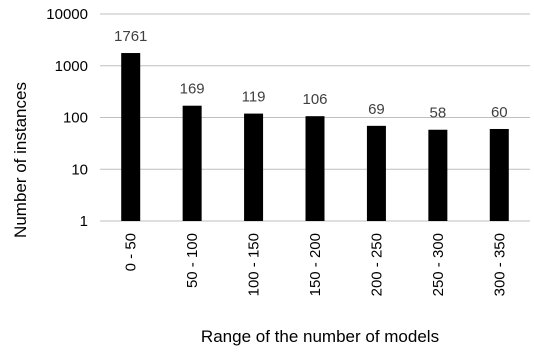  Describe the element at coordinates (75, 118) in the screenshot. I see `y-tick-label: 100` at that location.